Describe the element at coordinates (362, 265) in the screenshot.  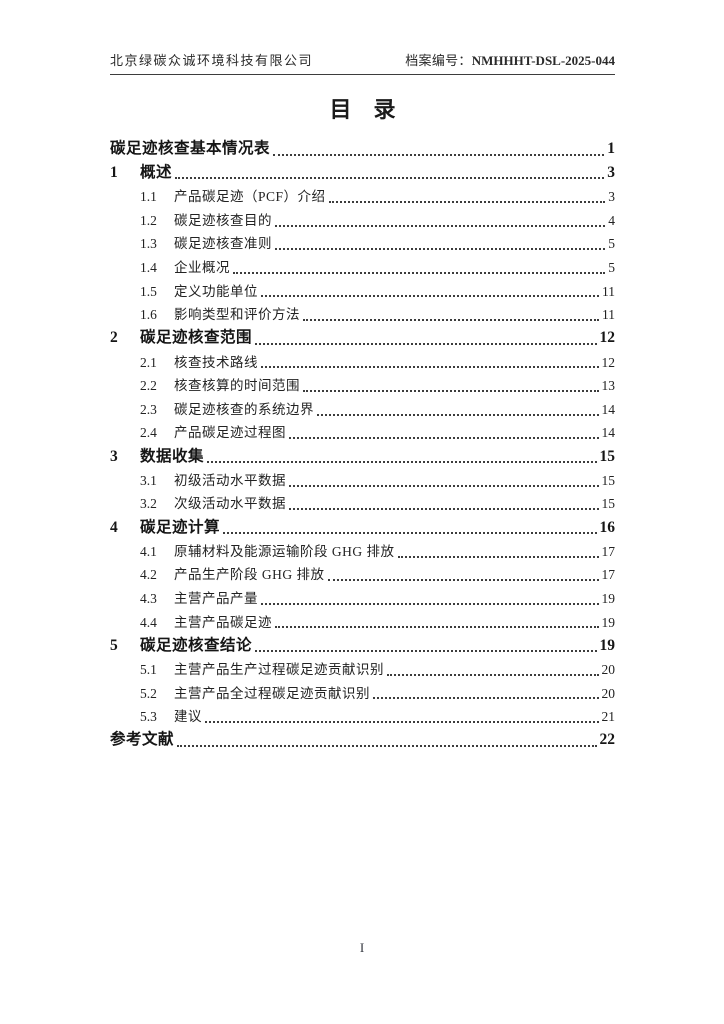
I see `toc-entry: 1.4 企业概况 5` at that location.